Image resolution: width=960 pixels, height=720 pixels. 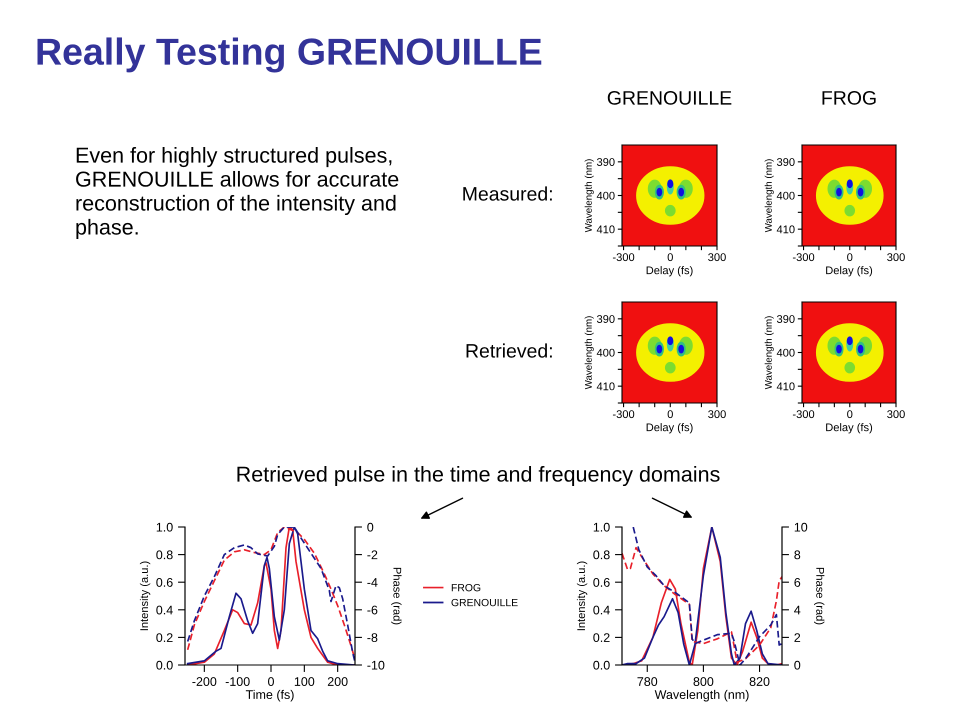 I want to click on text: Retrieved:, so click(x=509, y=350).